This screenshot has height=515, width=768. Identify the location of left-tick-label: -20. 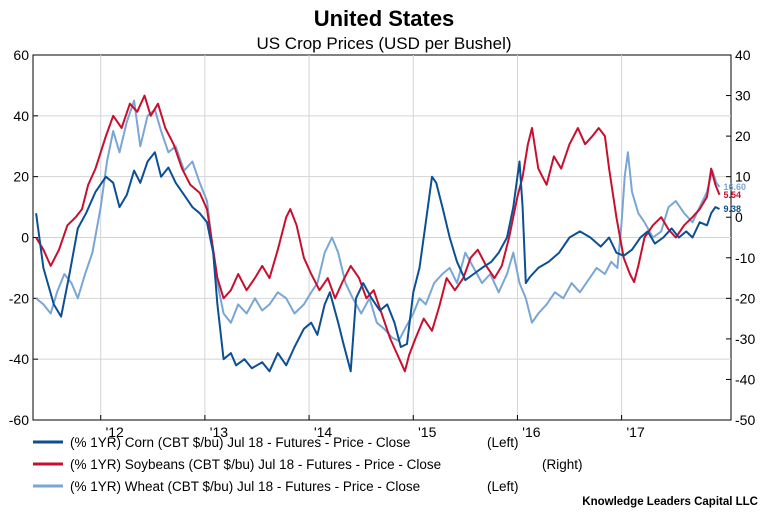
(19, 298).